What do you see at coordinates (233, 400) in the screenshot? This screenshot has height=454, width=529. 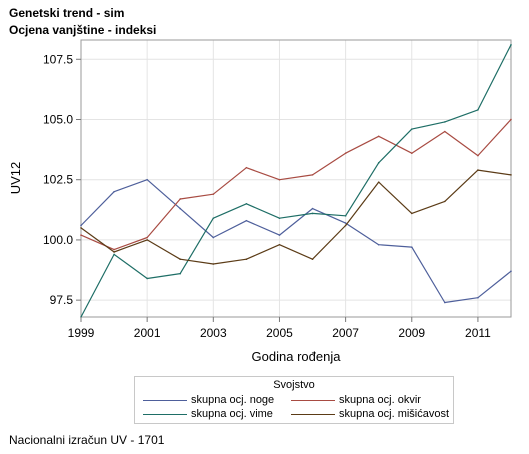 I see `legend-label-noge: skupna ocj. noge` at bounding box center [233, 400].